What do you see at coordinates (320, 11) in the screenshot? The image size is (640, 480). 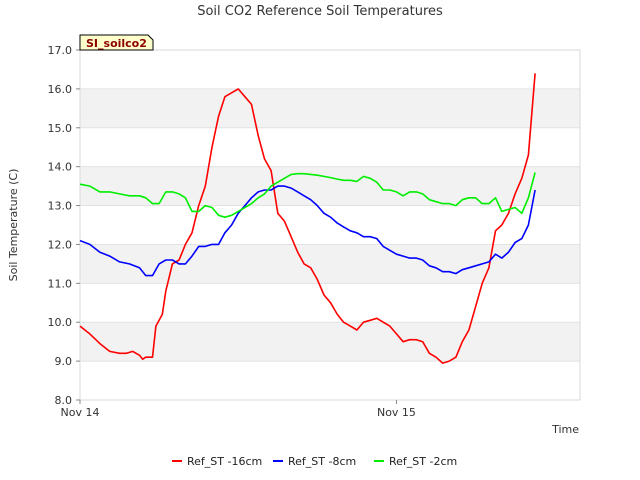 I see `chart-title: Soil CO2 Reference Soil Temperatures` at bounding box center [320, 11].